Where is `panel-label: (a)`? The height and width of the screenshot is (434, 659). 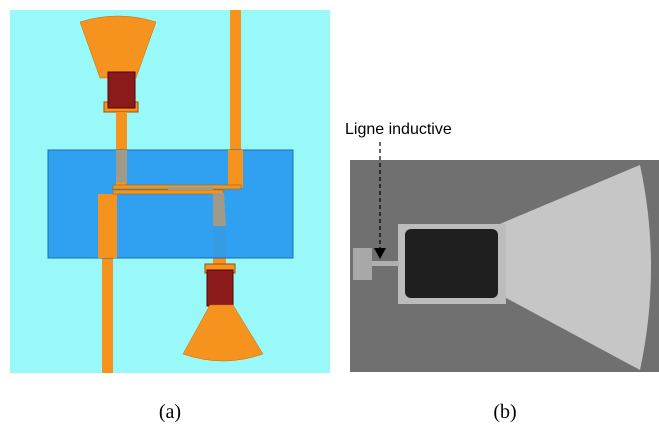
panel-label: (a) is located at coordinates (170, 412).